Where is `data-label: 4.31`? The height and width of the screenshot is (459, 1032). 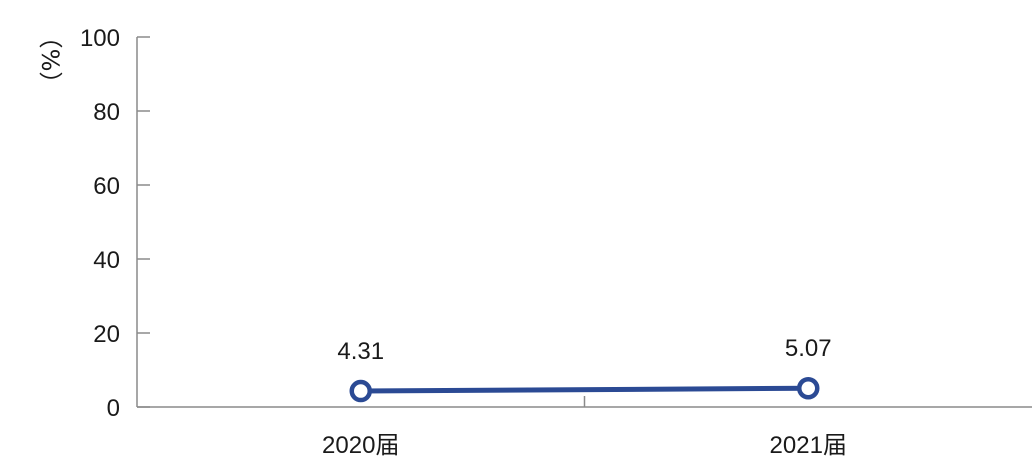 data-label: 4.31 is located at coordinates (360, 351).